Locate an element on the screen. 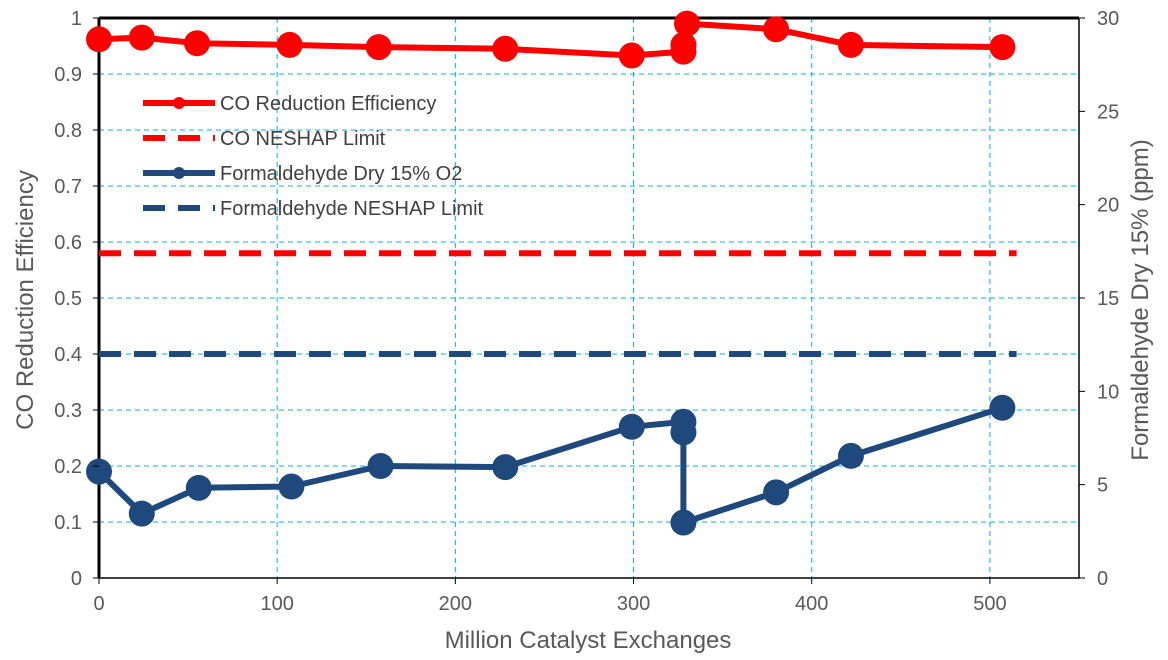 This screenshot has width=1168, height=660. y-tick-label: 0.5 is located at coordinates (68, 299).